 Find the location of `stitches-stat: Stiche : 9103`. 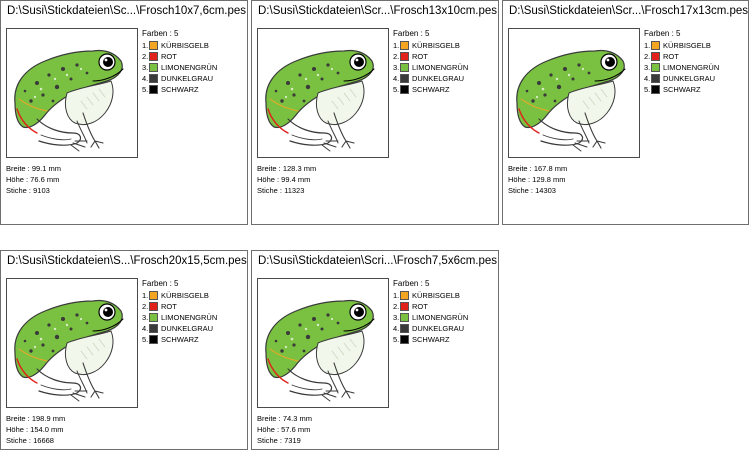

stitches-stat: Stiche : 9103 is located at coordinates (28, 190).